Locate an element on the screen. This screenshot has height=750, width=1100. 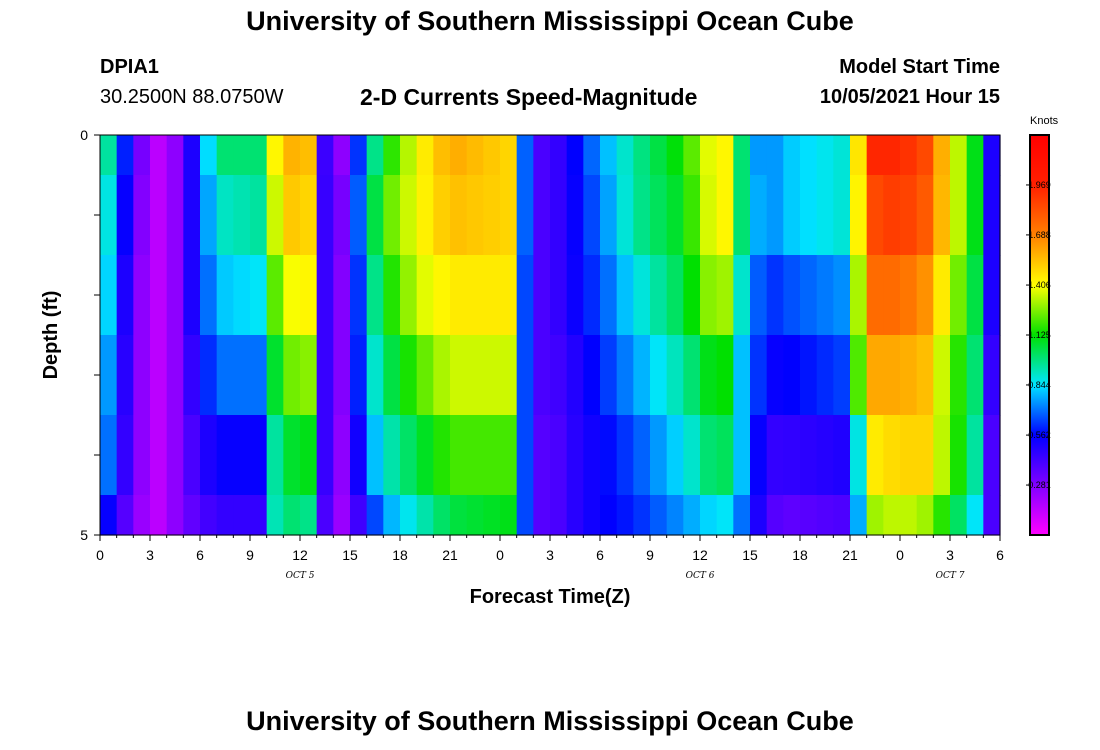
date-label: OCT 5 is located at coordinates (300, 576).